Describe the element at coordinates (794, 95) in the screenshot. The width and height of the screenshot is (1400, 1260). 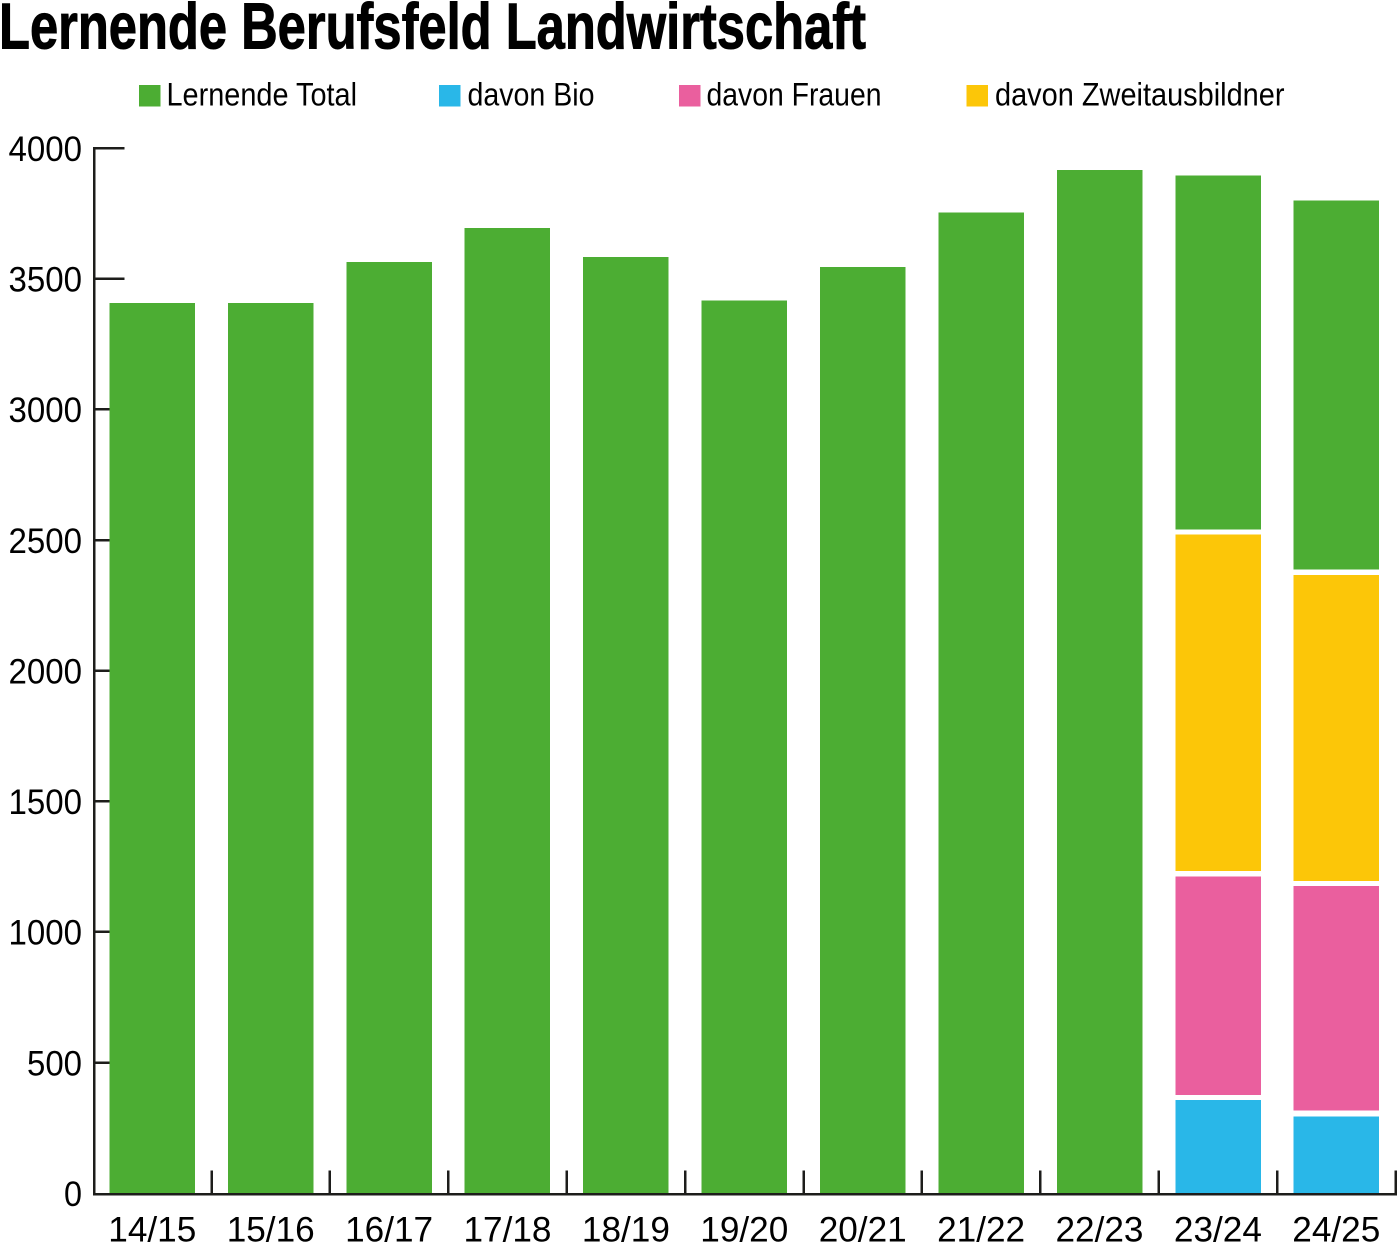
I see `svg-text: davon Frauen` at that location.